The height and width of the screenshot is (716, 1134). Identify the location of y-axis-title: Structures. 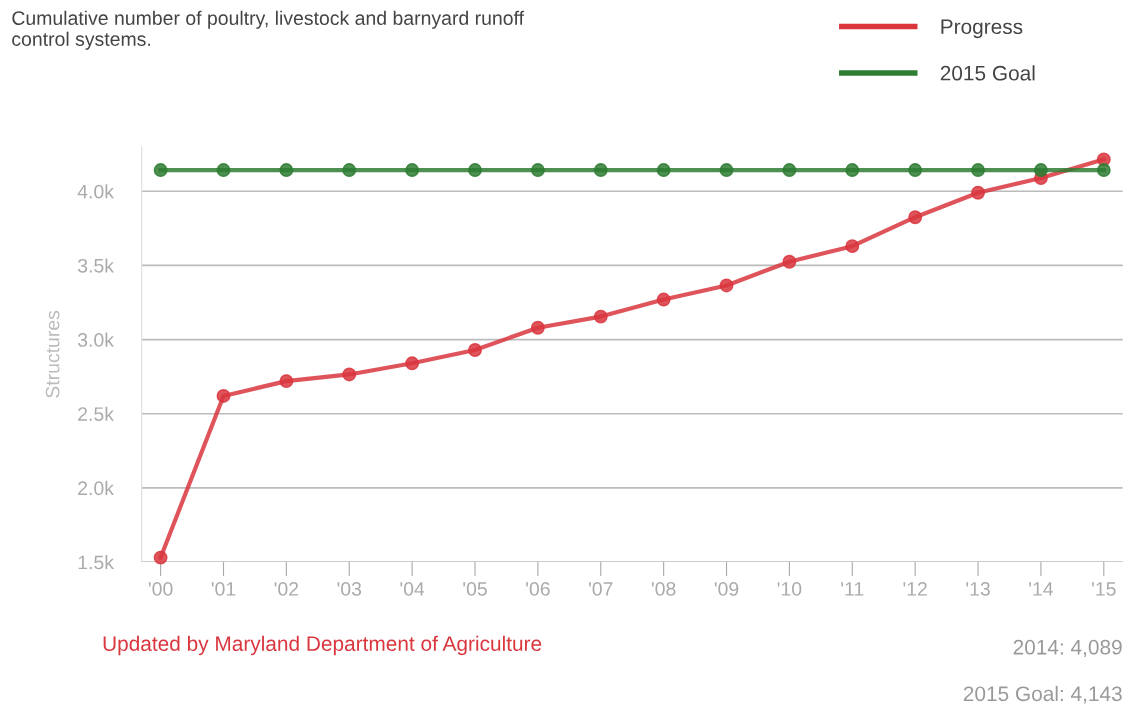
(52, 354).